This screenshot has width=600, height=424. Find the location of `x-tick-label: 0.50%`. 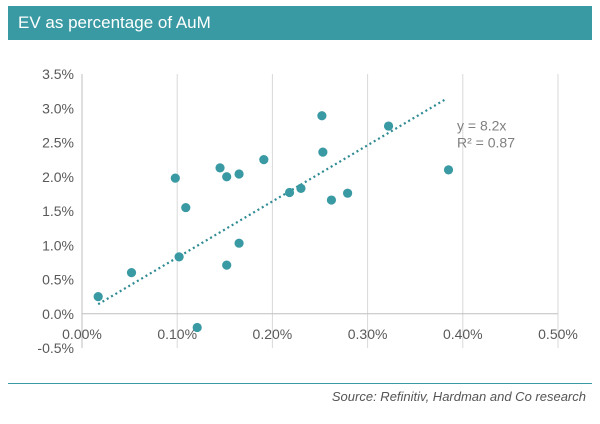

x-tick-label: 0.50% is located at coordinates (558, 334).